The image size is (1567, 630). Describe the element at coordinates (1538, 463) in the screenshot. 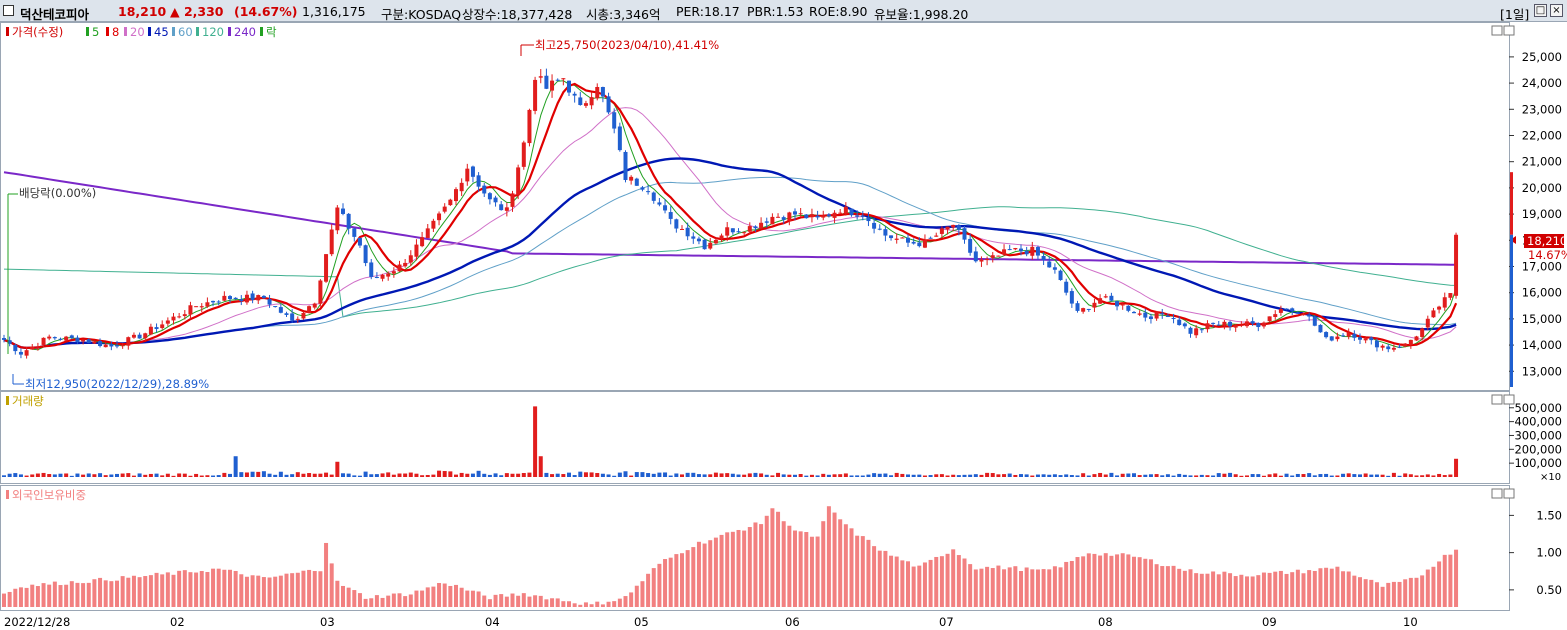

I see `volume-tick-label: 100,000` at that location.